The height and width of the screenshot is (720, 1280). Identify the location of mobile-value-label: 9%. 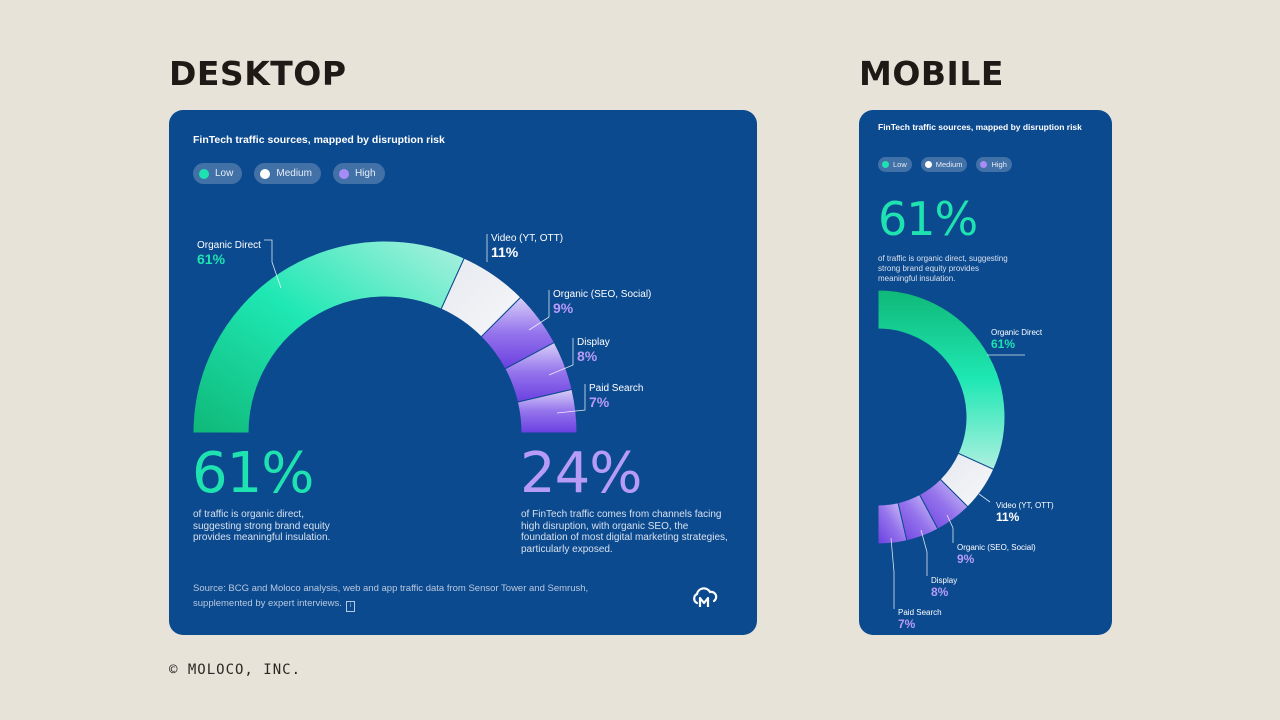
(966, 559).